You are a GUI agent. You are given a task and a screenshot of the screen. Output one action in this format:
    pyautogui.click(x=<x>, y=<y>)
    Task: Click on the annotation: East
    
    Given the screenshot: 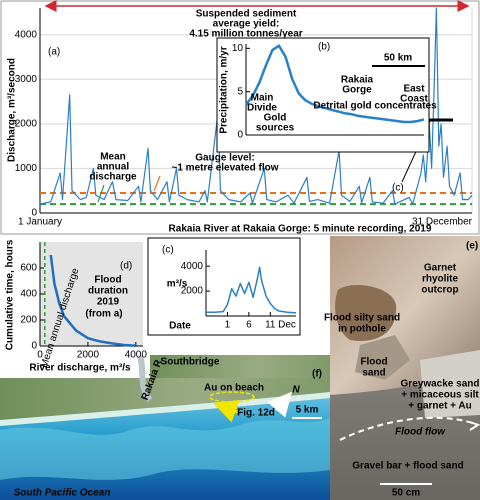 What is the action you would take?
    pyautogui.click(x=414, y=89)
    